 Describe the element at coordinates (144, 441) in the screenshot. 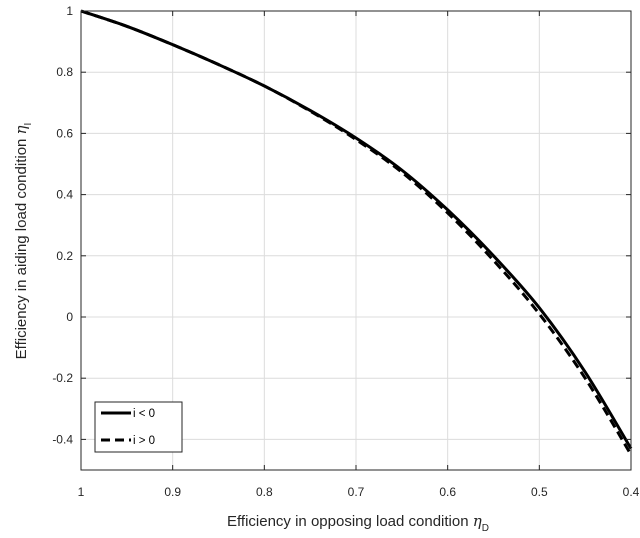

I see `legend-label-i-positive: i > 0` at that location.